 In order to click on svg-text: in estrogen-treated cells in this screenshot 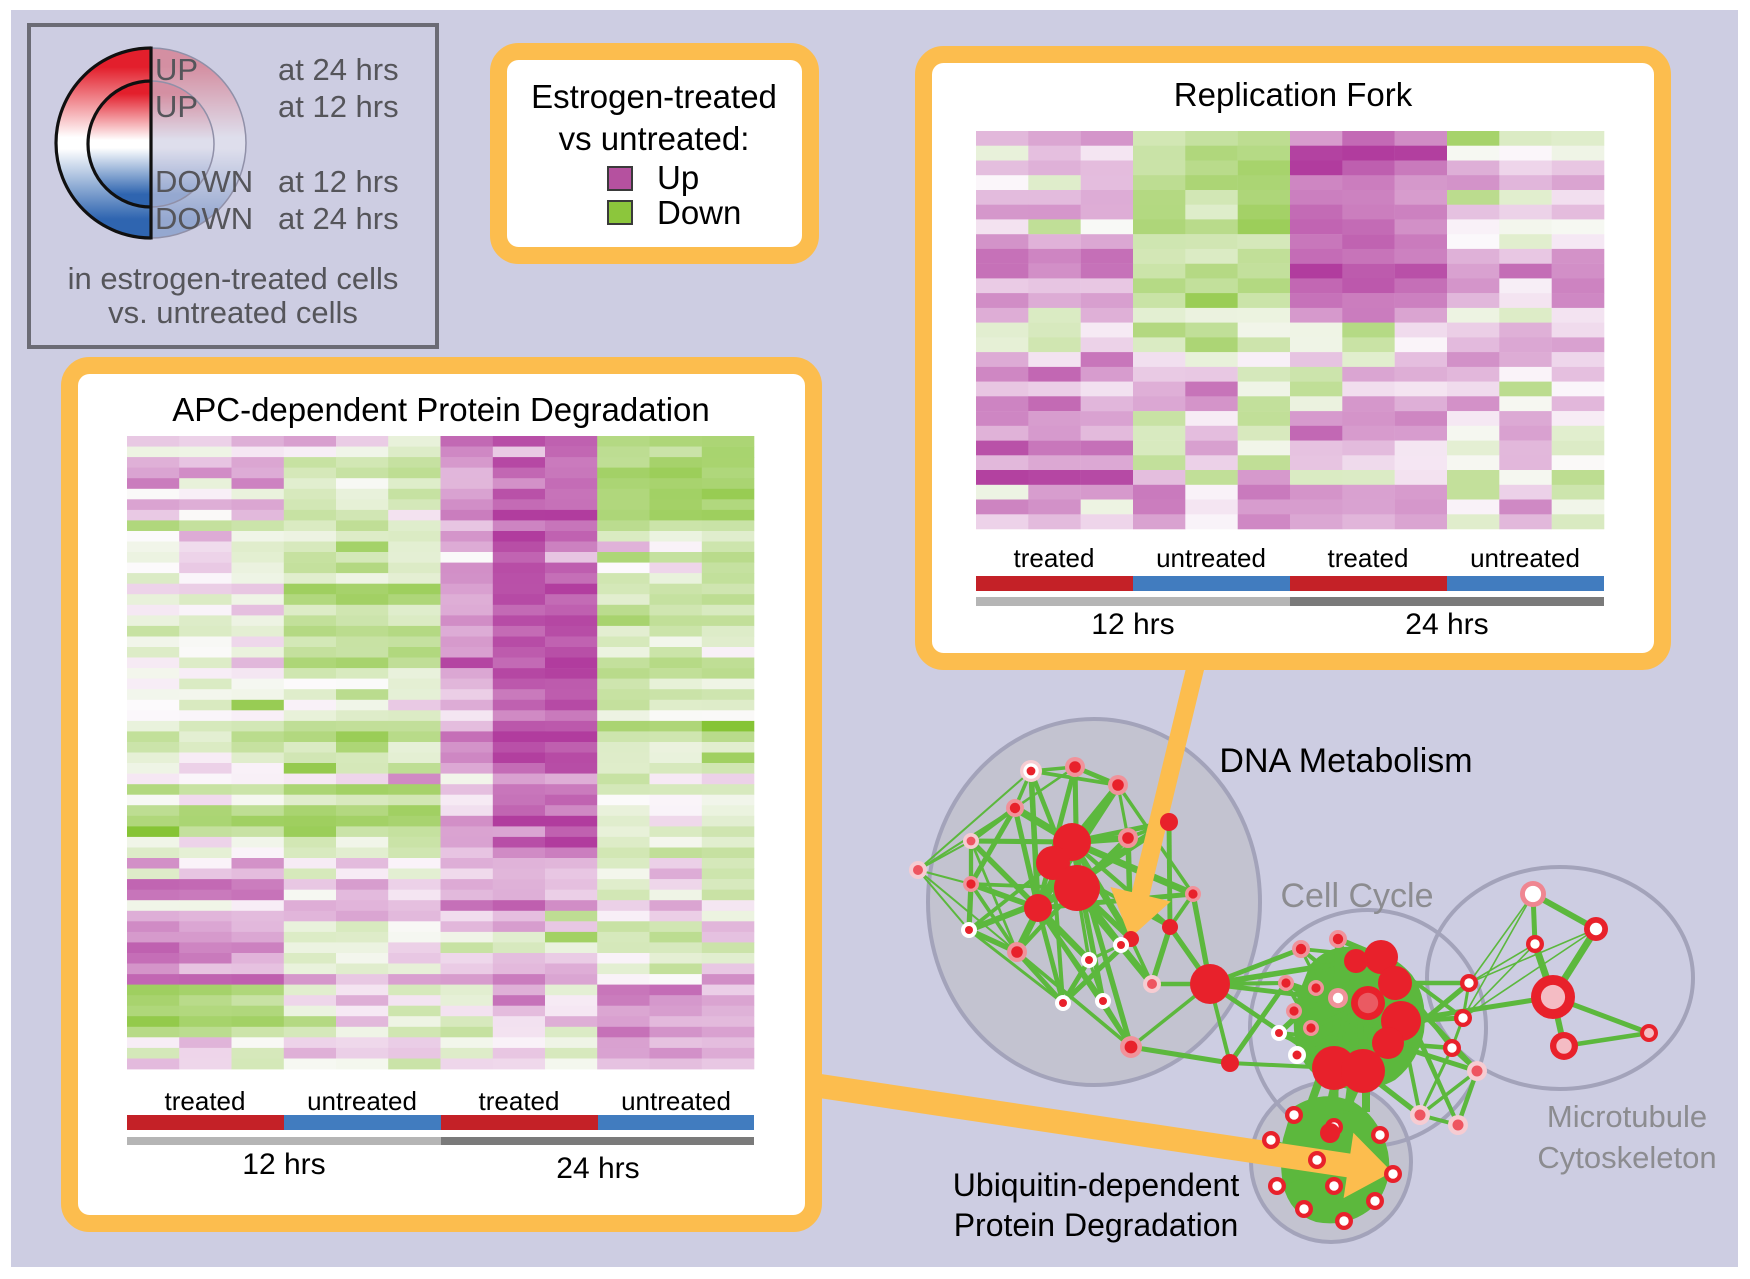, I will do `click(233, 278)`.